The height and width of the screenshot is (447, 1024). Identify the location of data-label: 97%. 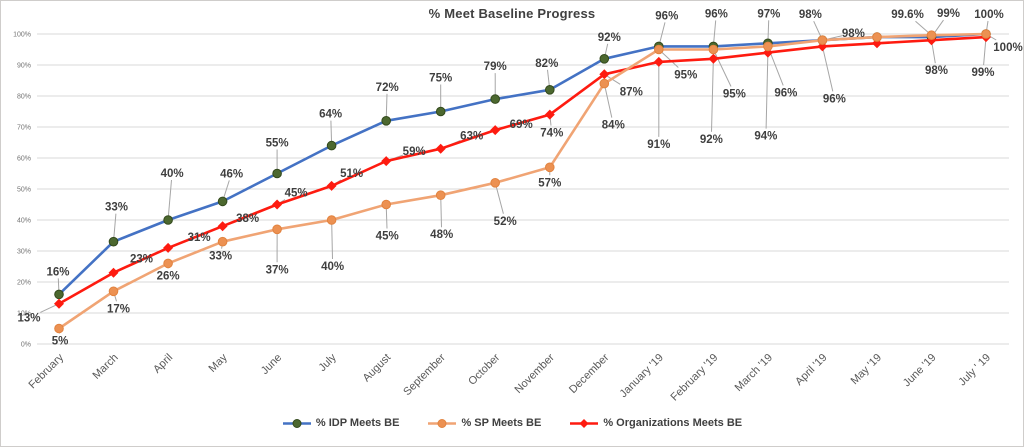
(768, 14).